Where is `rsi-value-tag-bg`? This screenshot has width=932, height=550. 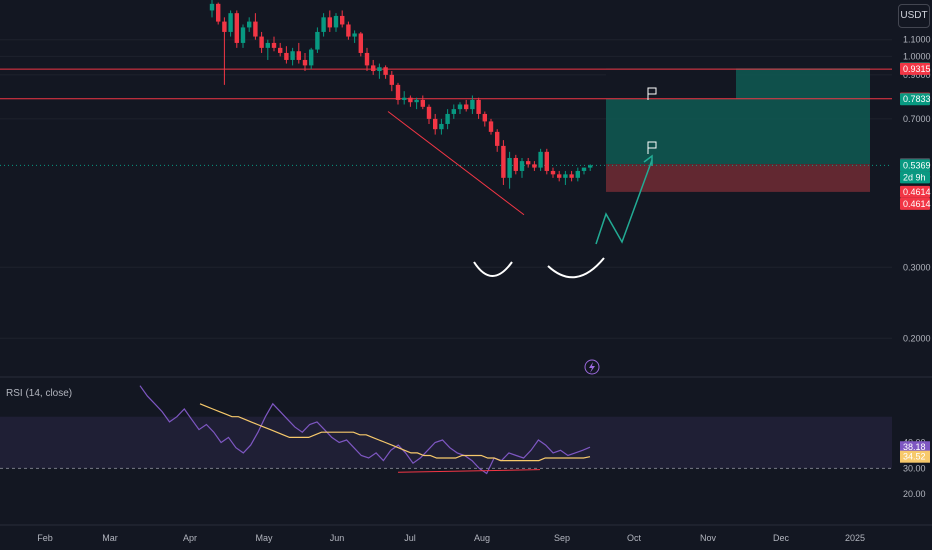 rsi-value-tag-bg is located at coordinates (915, 447).